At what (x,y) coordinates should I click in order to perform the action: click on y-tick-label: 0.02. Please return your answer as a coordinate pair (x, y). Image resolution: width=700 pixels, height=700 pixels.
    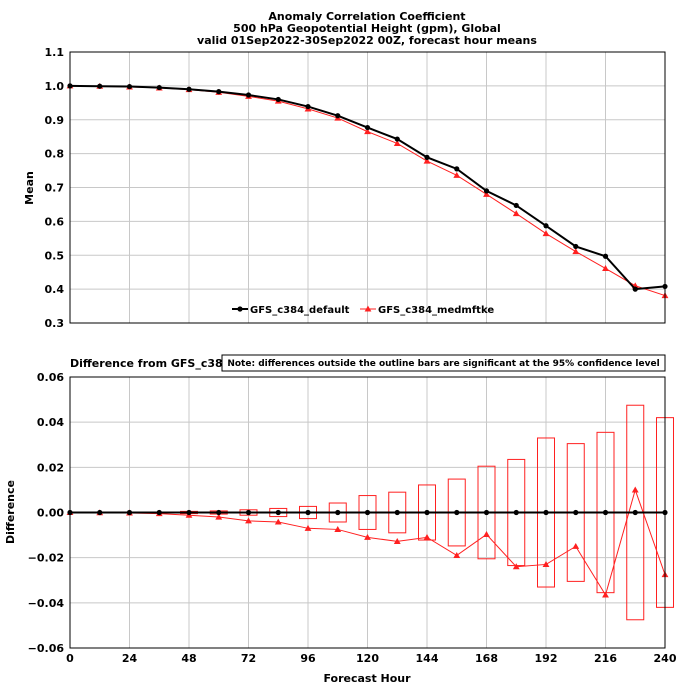
    Looking at the image, I should click on (50, 467).